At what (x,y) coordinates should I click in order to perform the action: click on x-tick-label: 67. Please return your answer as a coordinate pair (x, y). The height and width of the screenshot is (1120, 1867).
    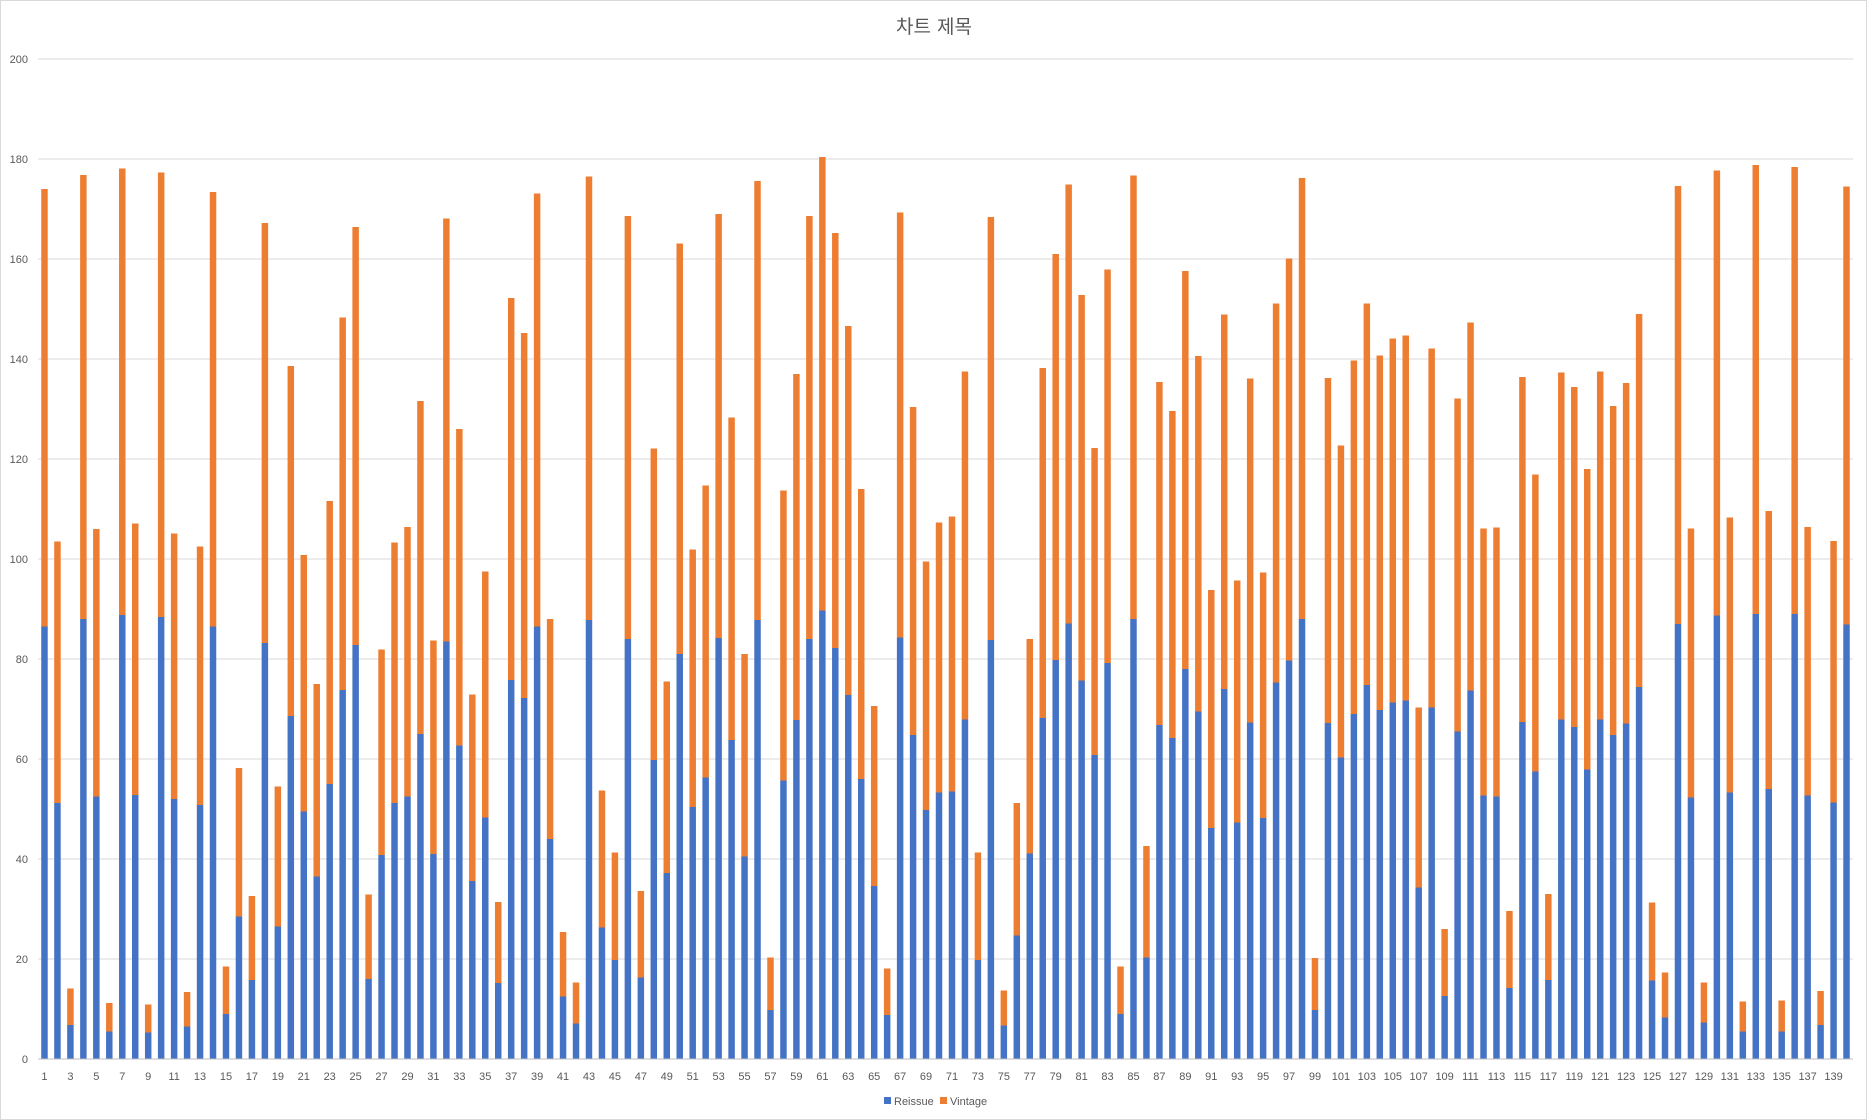
    Looking at the image, I should click on (900, 1077).